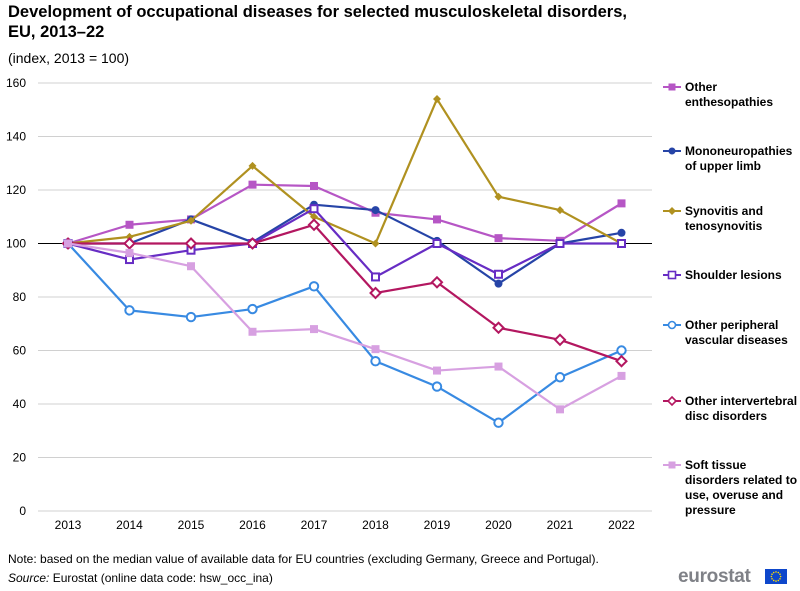  Describe the element at coordinates (621, 525) in the screenshot. I see `x-tick-label: 2022` at that location.